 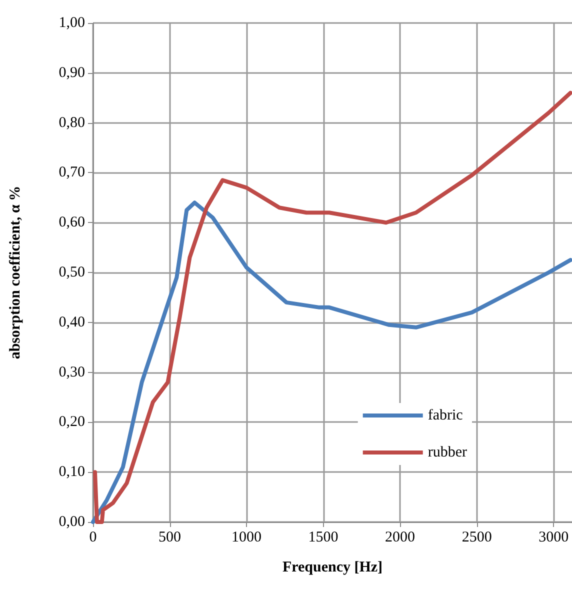 What do you see at coordinates (332, 568) in the screenshot?
I see `x-axis-title: Frequency [Hz]` at bounding box center [332, 568].